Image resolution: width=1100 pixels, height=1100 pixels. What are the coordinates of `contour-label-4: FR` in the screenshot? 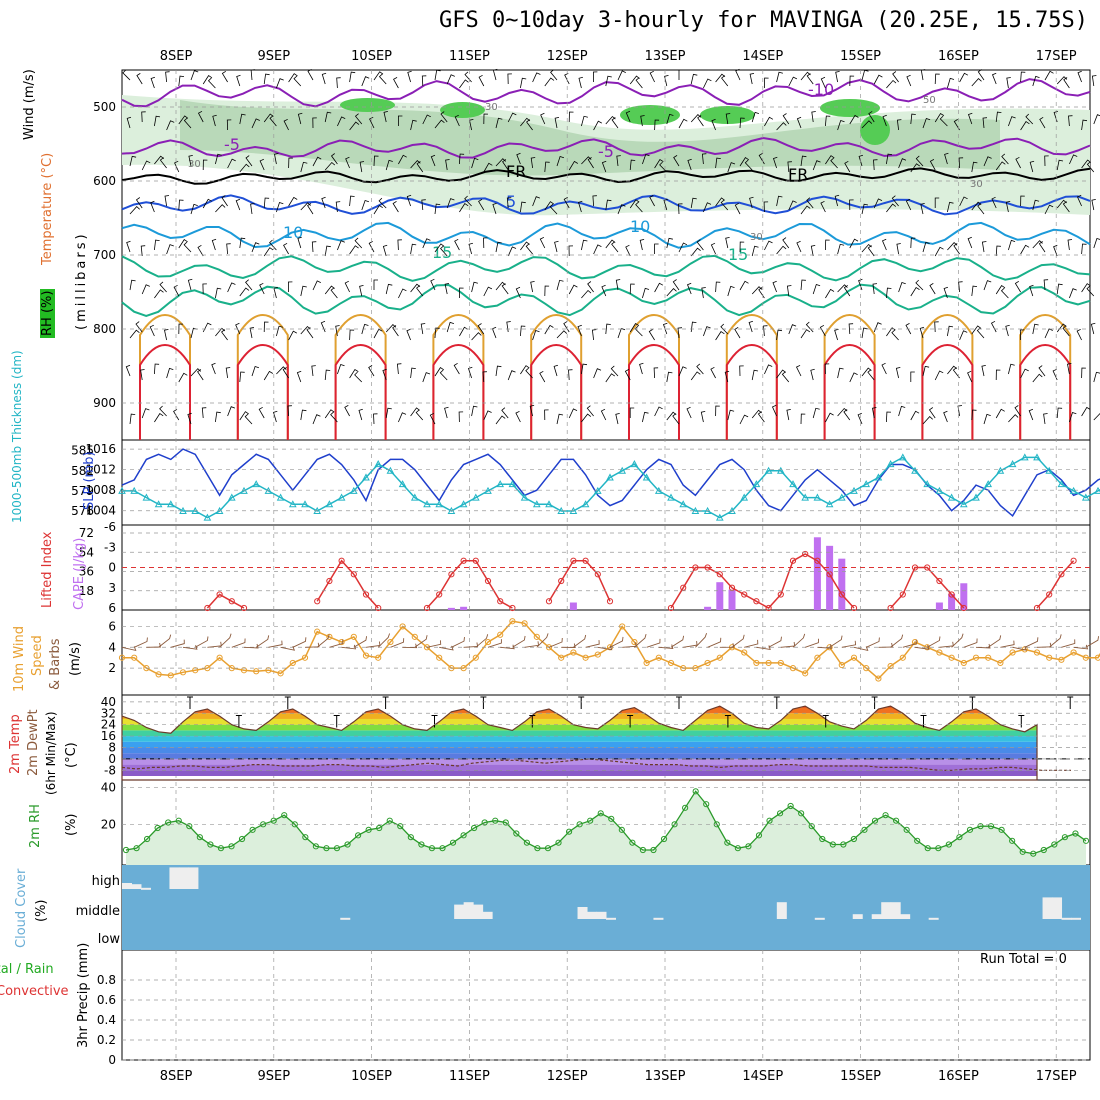 It's located at (798, 174).